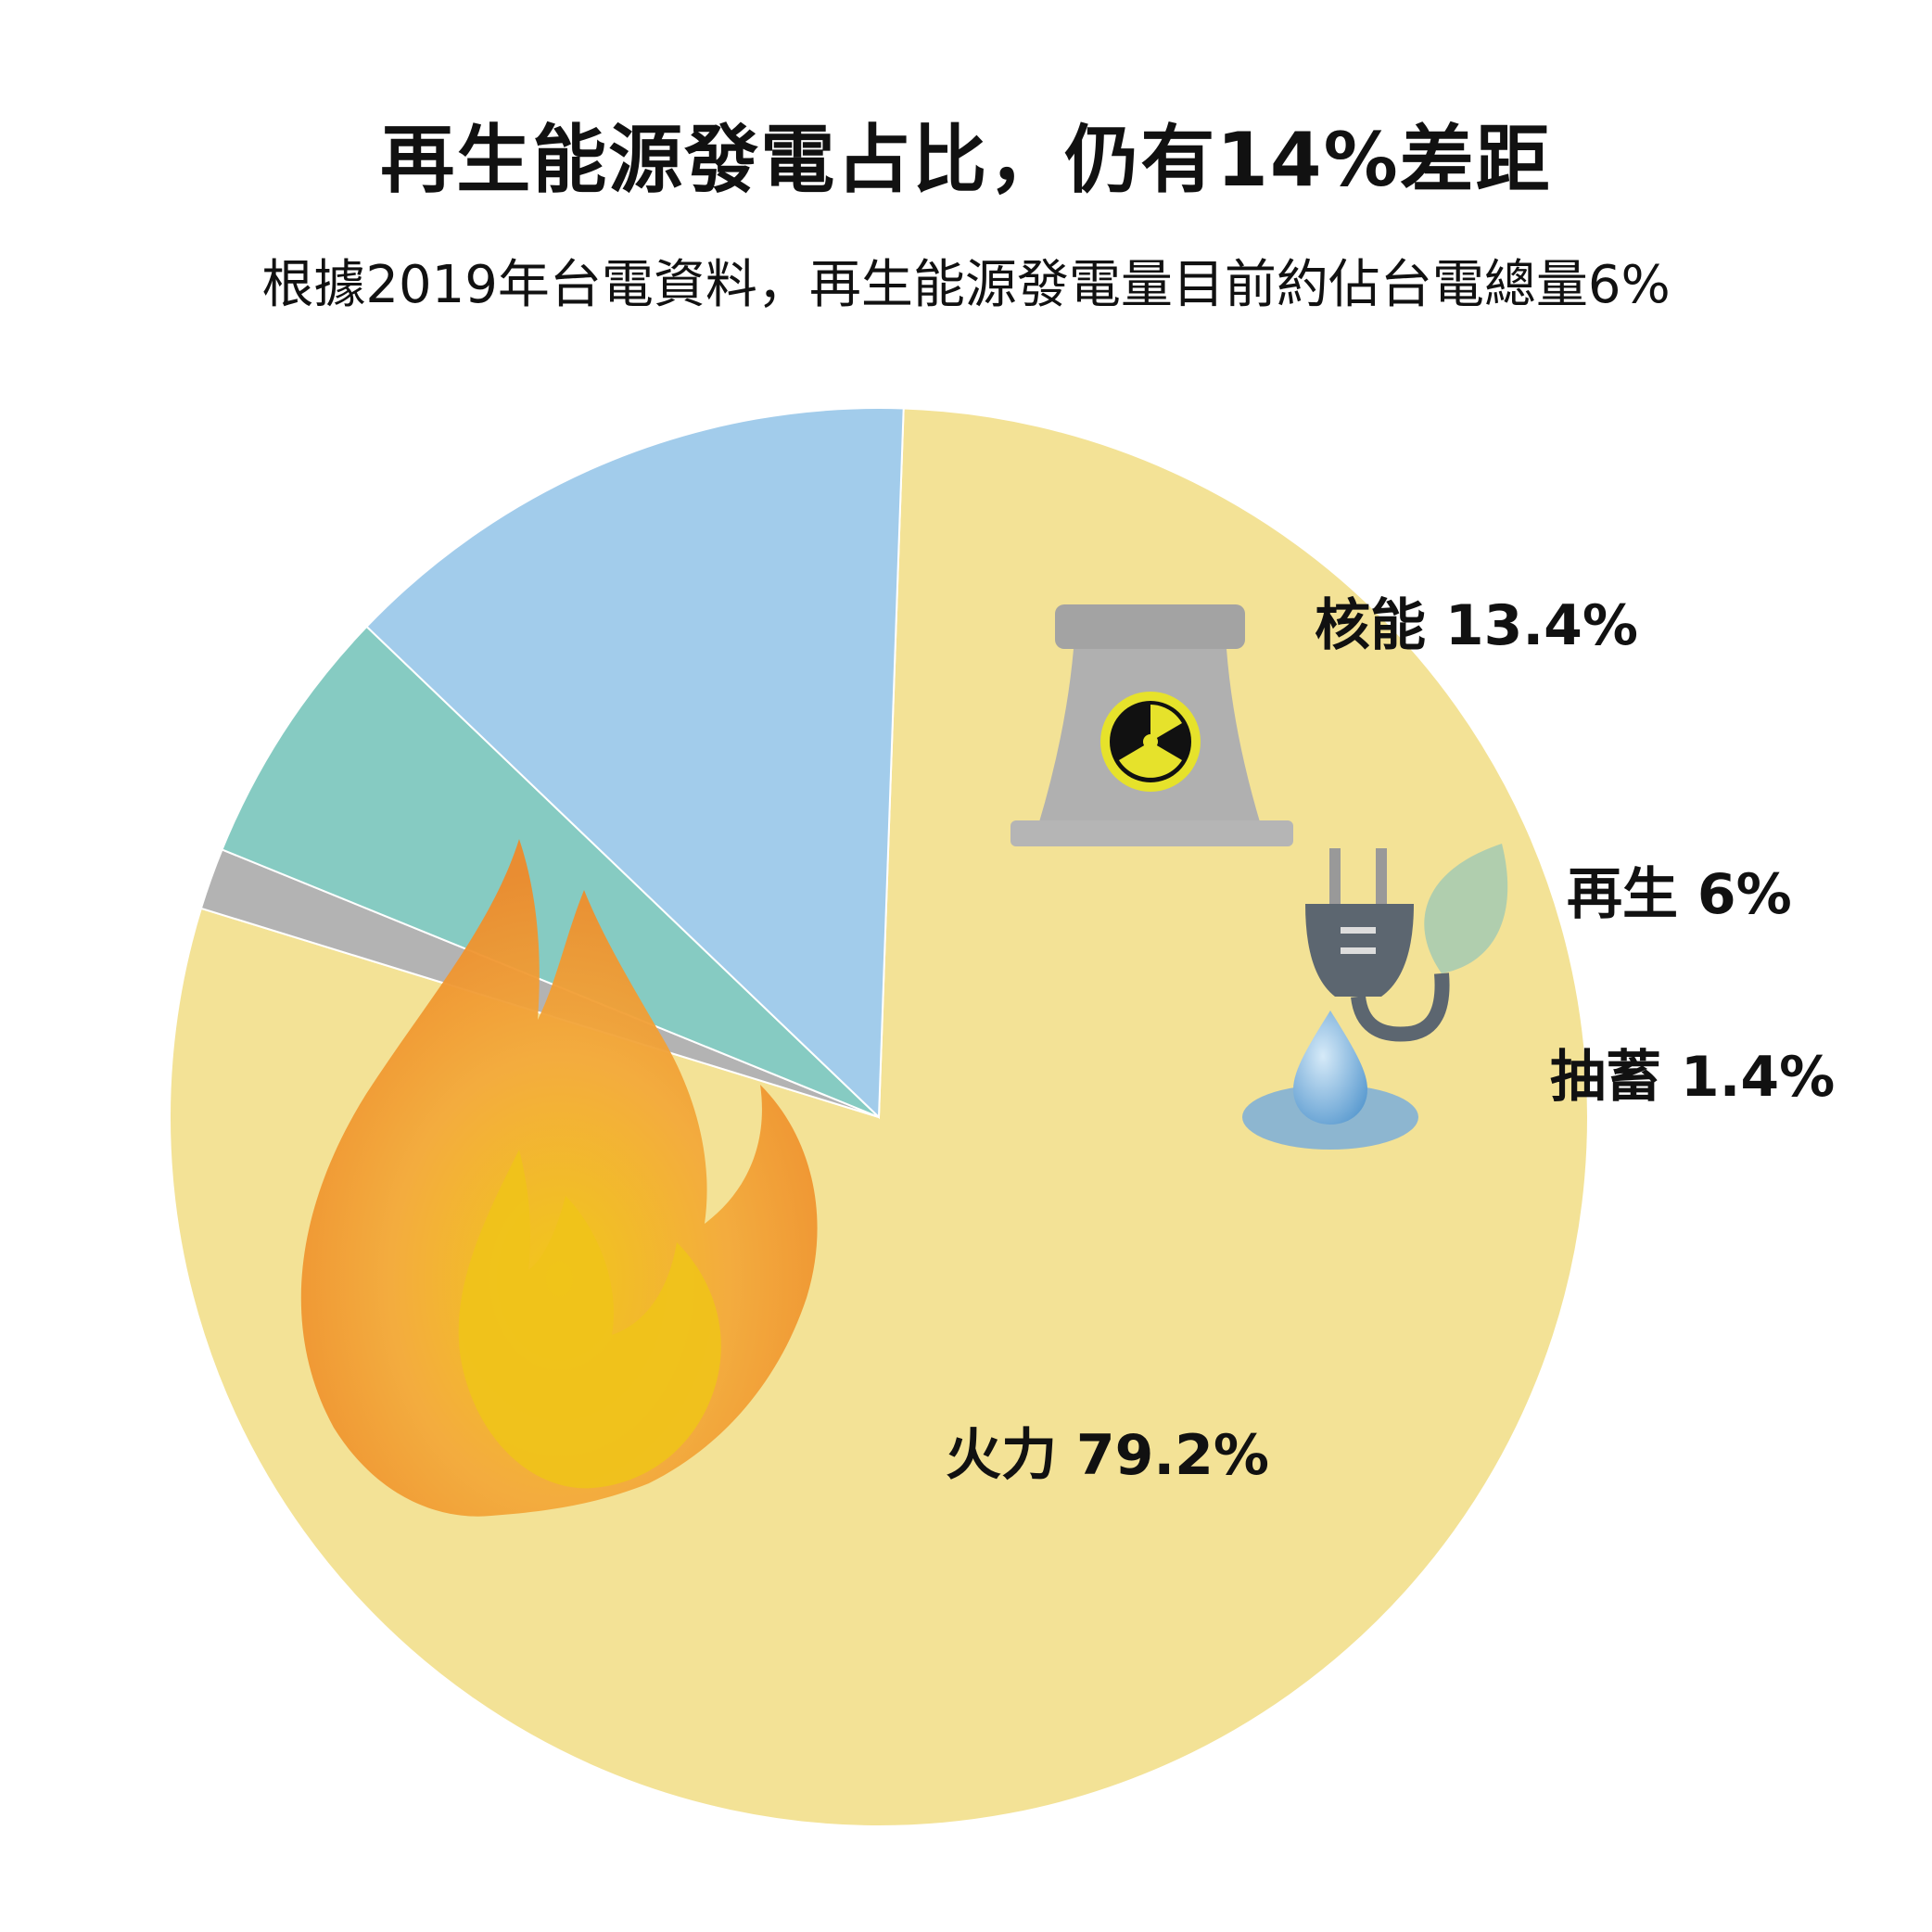 The image size is (1932, 1932). Describe the element at coordinates (1692, 1077) in the screenshot. I see `slice-label-1: 抽蓄 1.4%` at that location.